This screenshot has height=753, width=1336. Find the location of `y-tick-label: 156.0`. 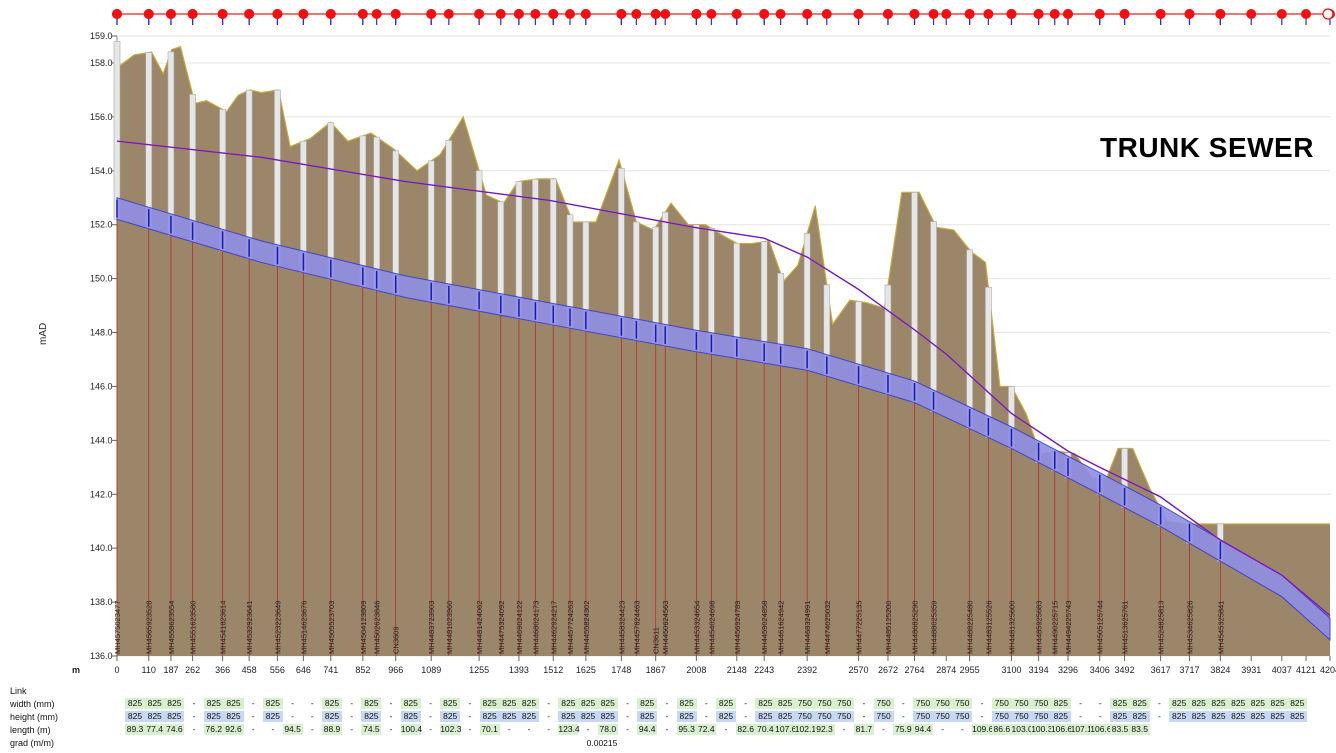

y-tick-label: 156.0 is located at coordinates (101, 117).